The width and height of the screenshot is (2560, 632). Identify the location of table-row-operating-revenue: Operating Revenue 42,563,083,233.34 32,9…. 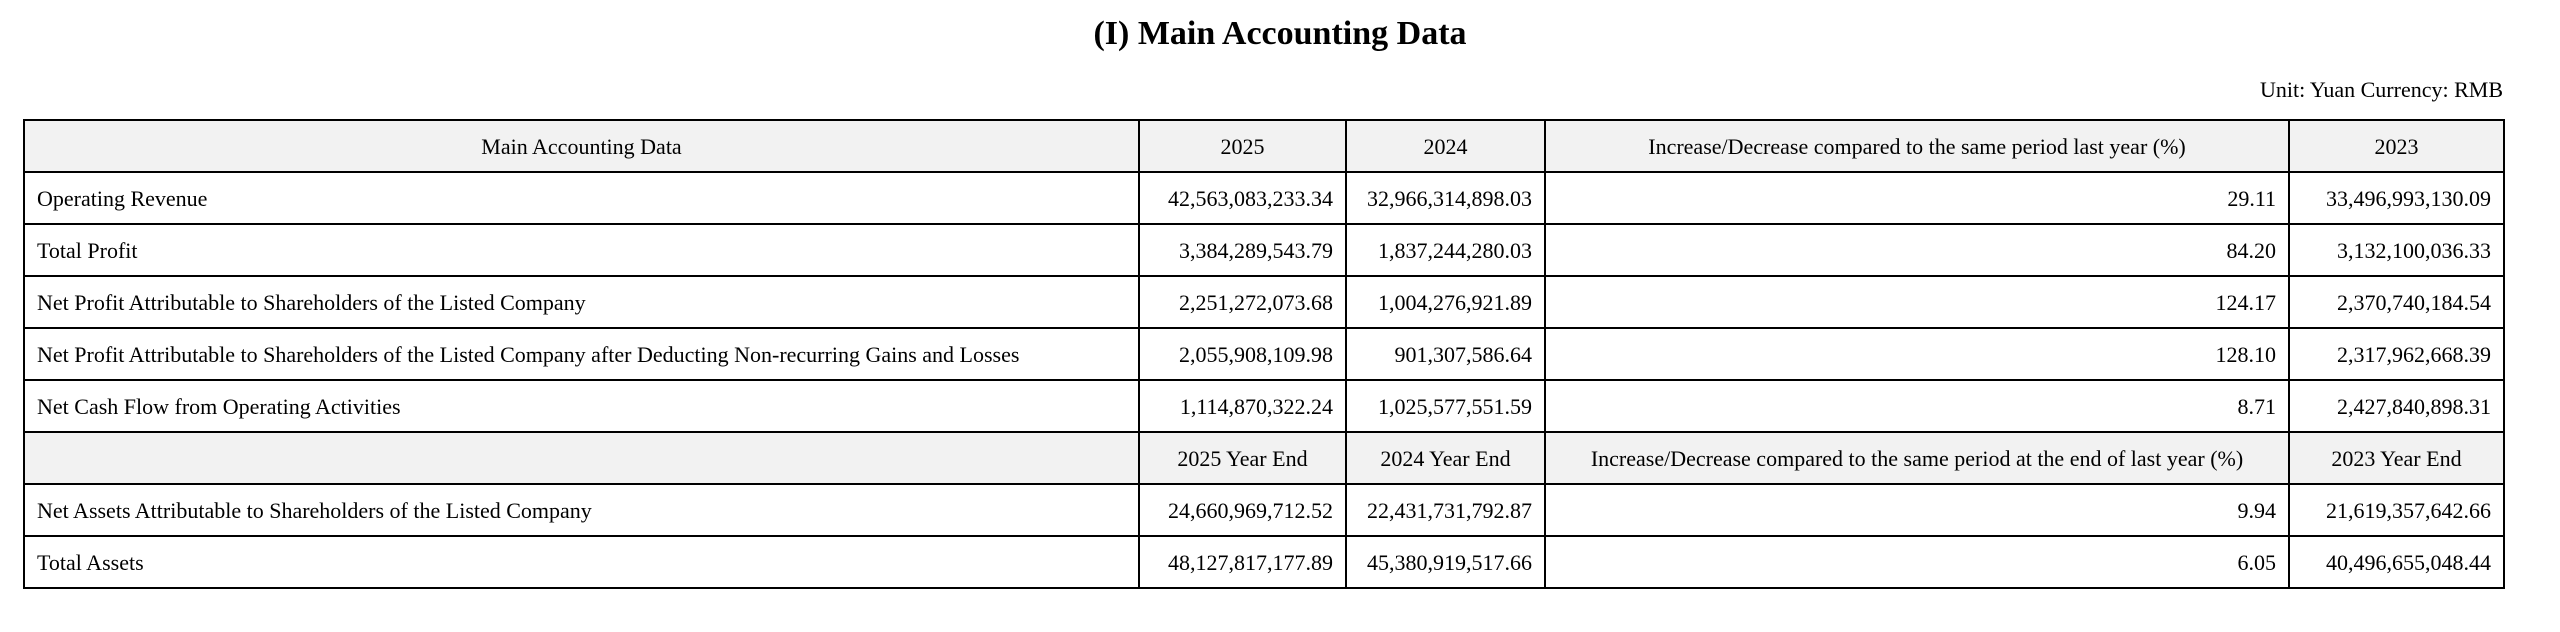
(1264, 198).